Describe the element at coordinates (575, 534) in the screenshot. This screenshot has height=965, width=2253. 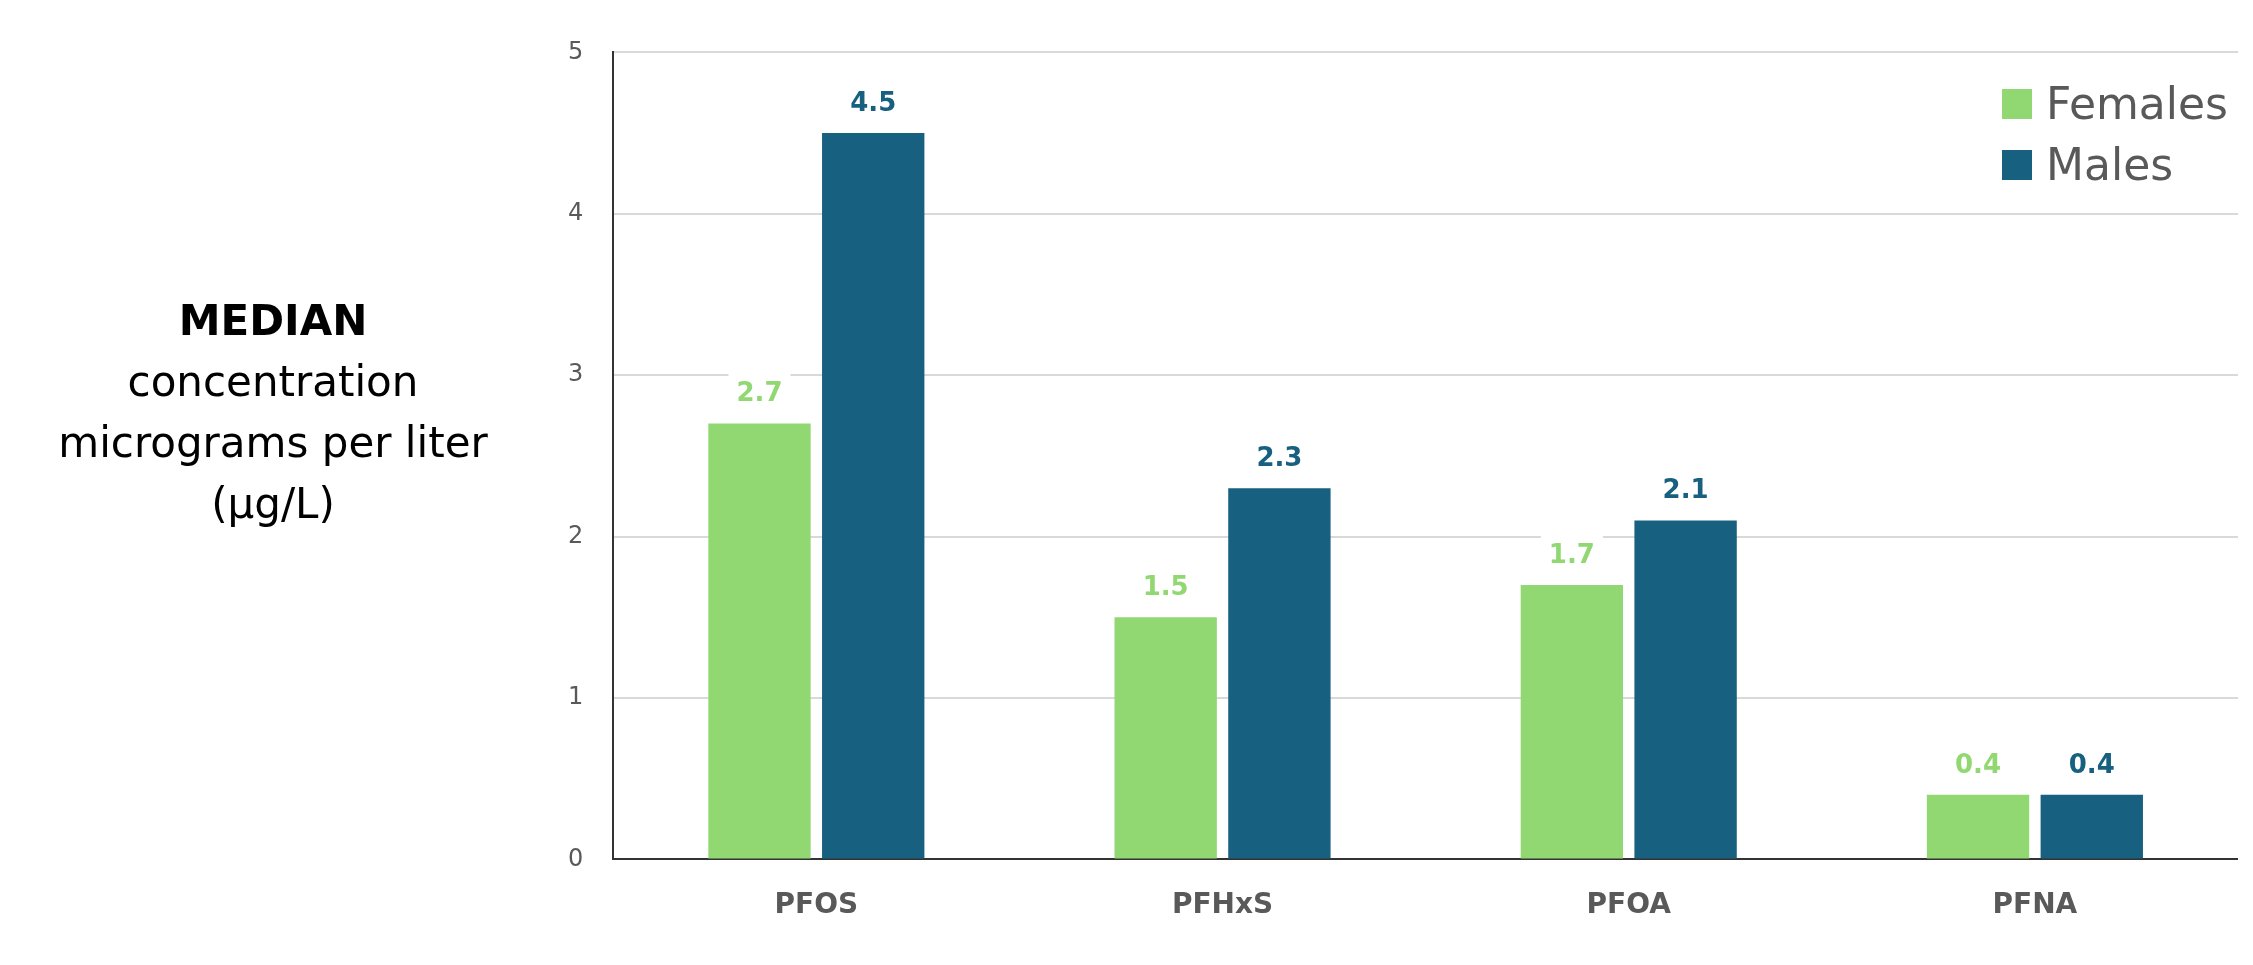
I see `y-tick-label: 2` at that location.